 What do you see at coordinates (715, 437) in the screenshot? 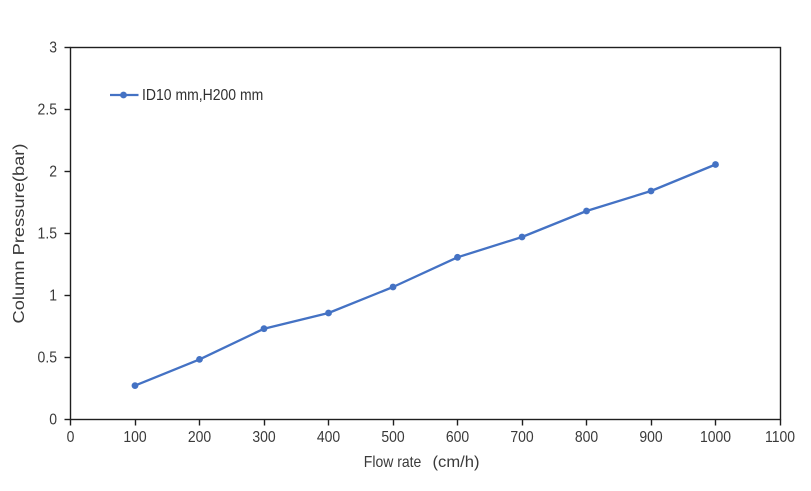
I see `svg-text: 1000` at bounding box center [715, 437].